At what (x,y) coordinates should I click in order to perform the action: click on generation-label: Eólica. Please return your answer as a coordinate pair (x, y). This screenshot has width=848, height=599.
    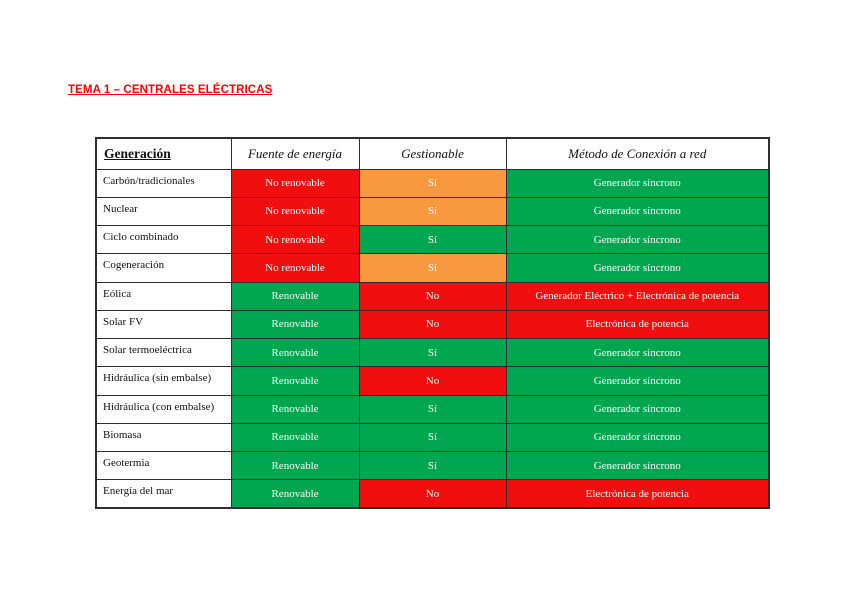
    Looking at the image, I should click on (163, 296).